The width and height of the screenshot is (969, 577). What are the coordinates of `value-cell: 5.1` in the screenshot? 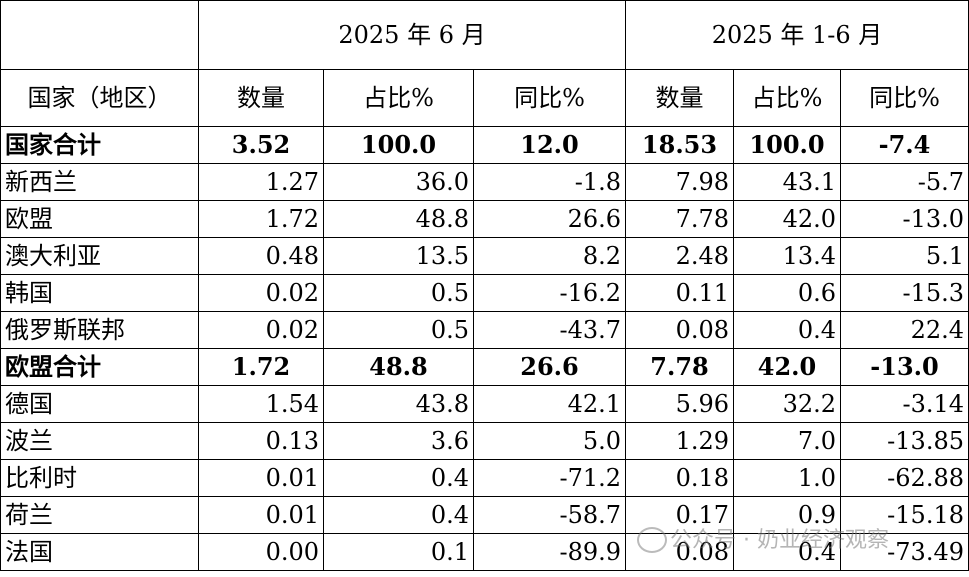 It's located at (904, 256).